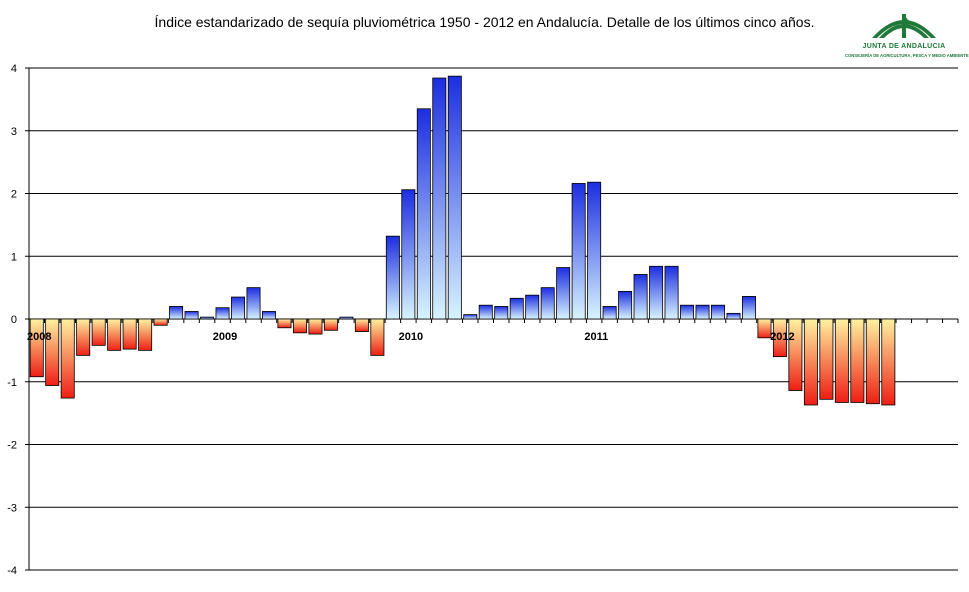 This screenshot has height=592, width=969. Describe the element at coordinates (14, 257) in the screenshot. I see `y-tick-label: 1` at that location.